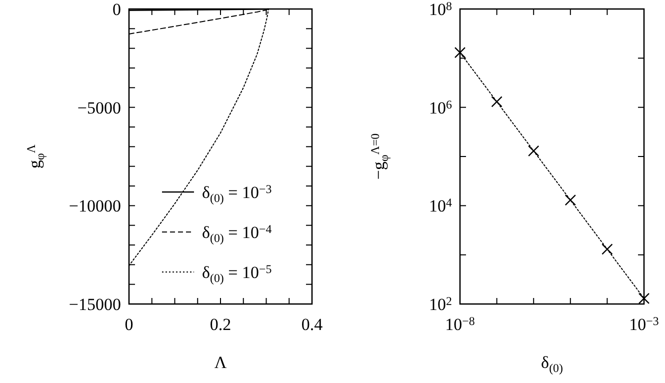  What do you see at coordinates (129, 324) in the screenshot?
I see `x-tick-label: 0` at bounding box center [129, 324].